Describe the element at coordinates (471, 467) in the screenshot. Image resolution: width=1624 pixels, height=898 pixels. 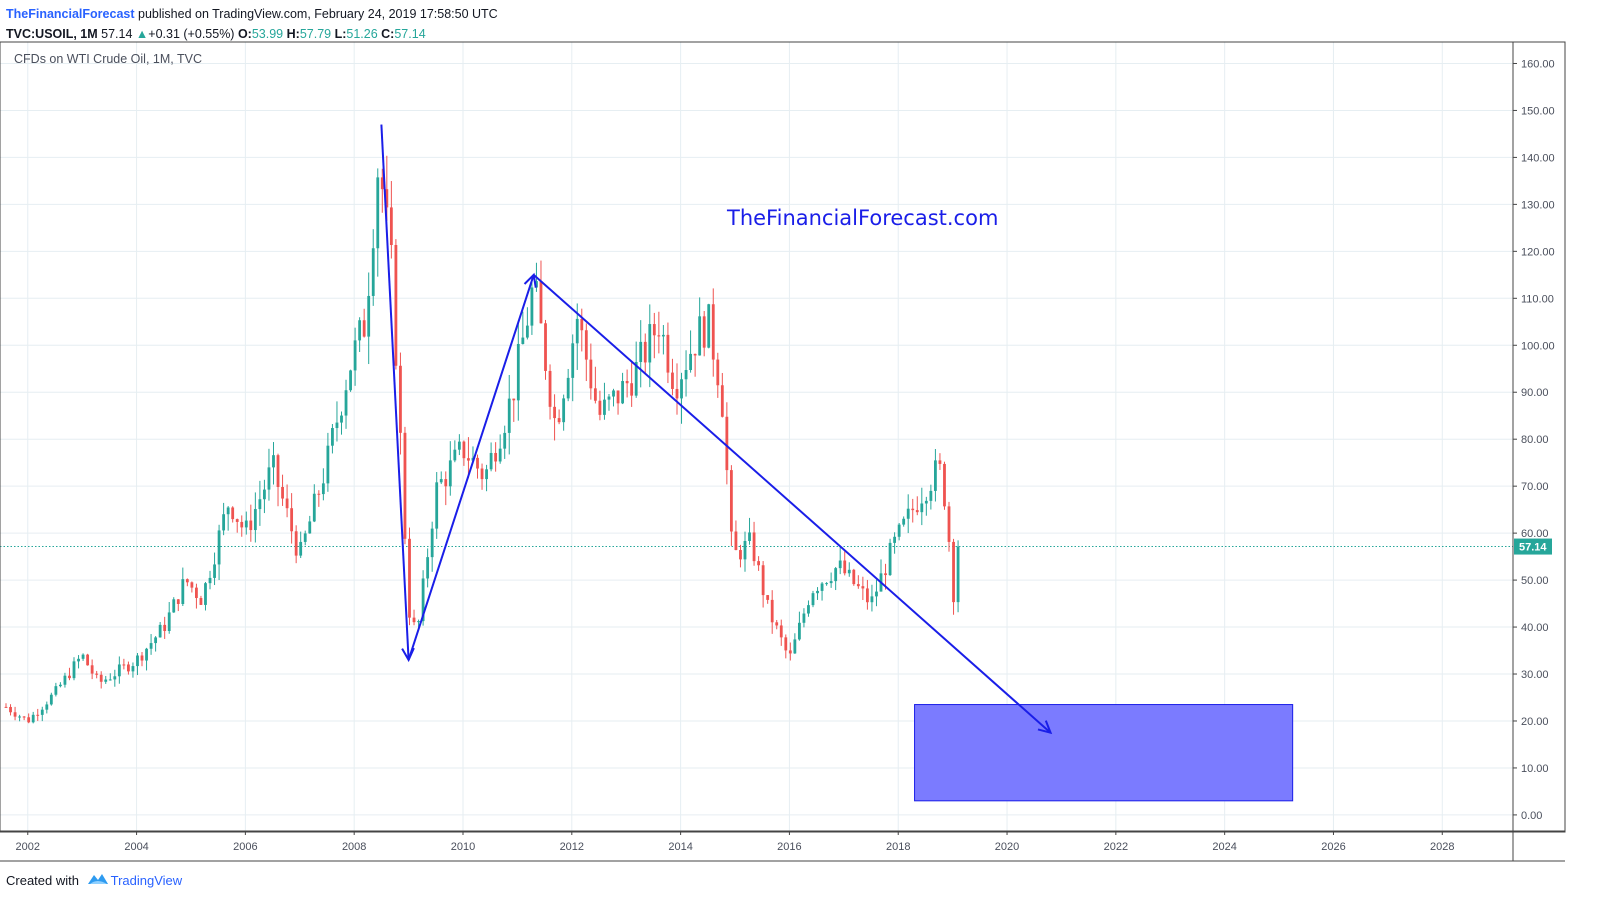
I see `trend-line` at that location.